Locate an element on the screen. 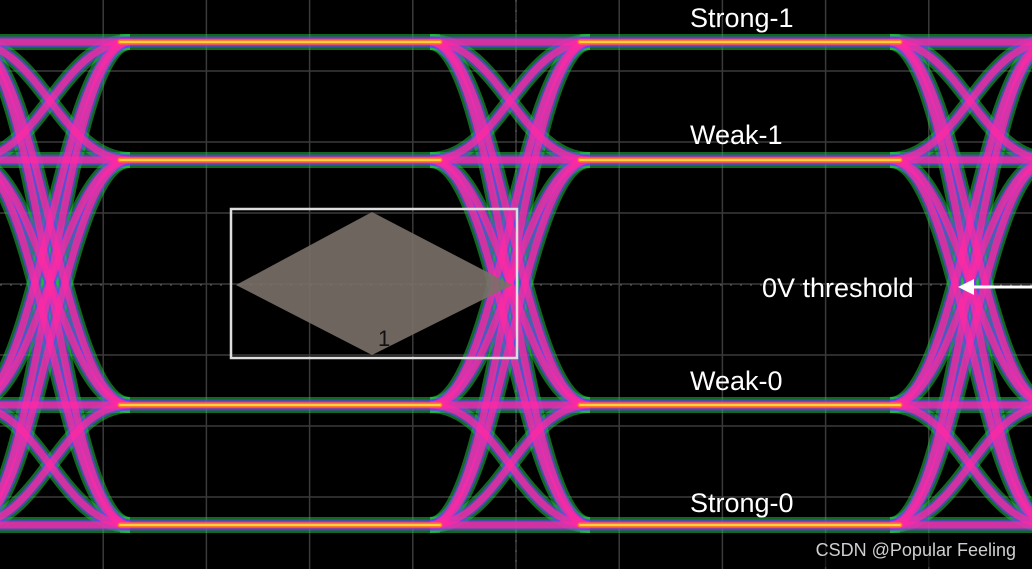 The image size is (1032, 569). weak-0-label: Weak-0 is located at coordinates (736, 381).